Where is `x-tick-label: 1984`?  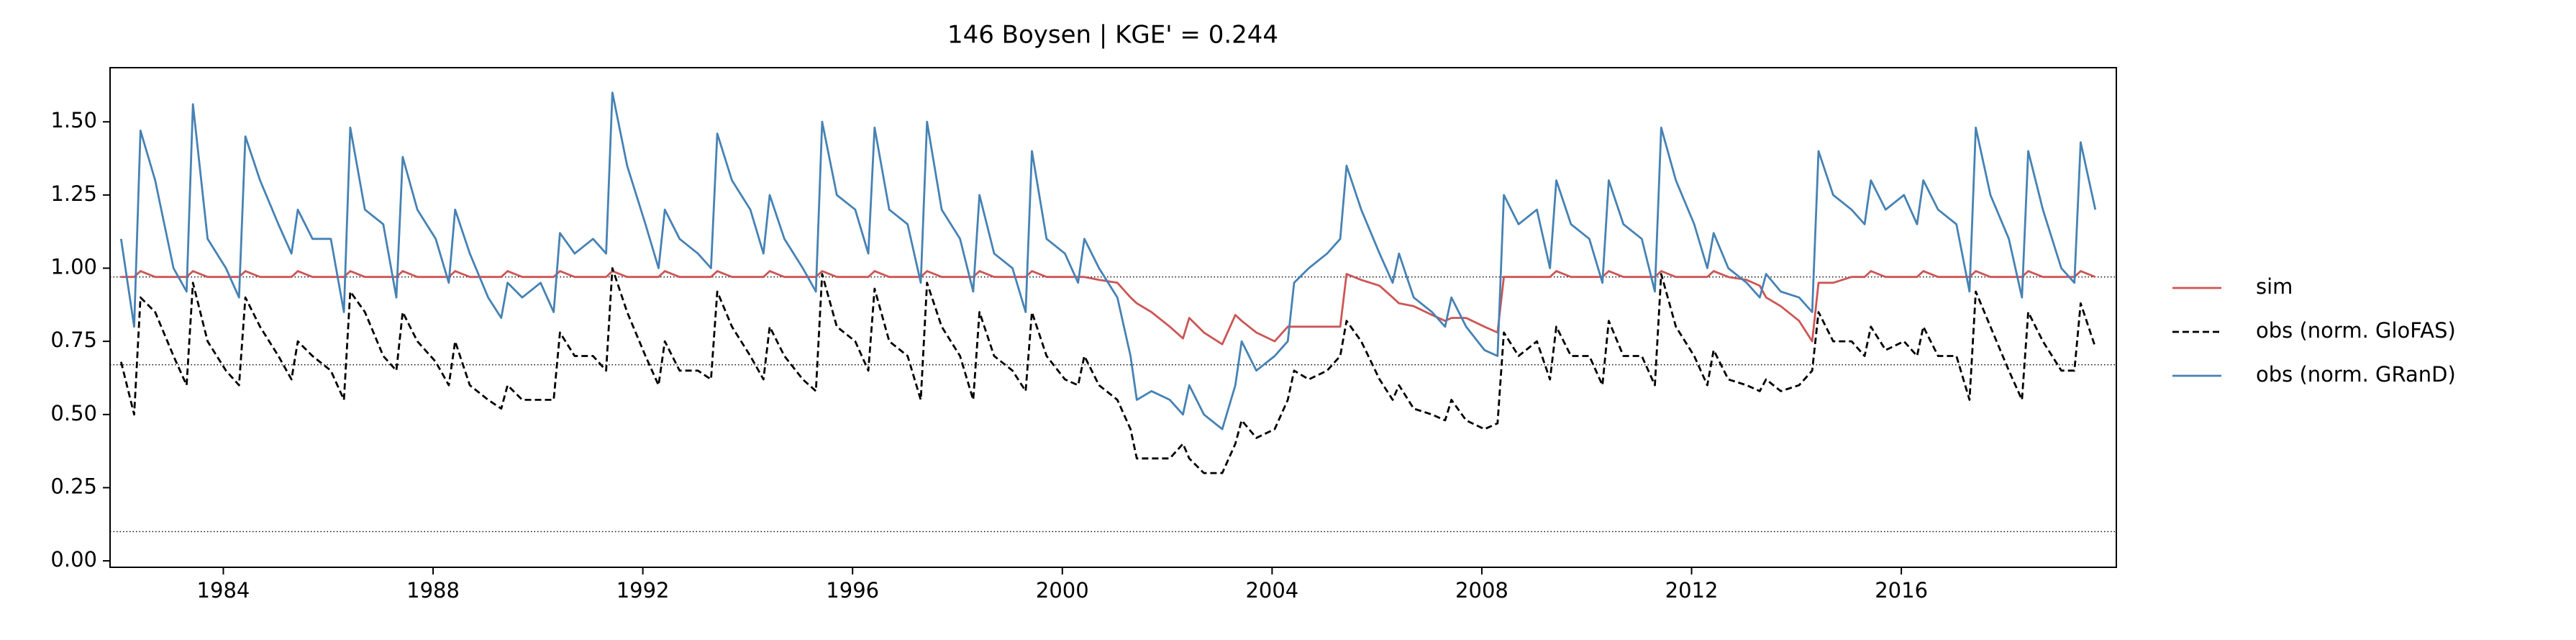
x-tick-label: 1984 is located at coordinates (223, 590).